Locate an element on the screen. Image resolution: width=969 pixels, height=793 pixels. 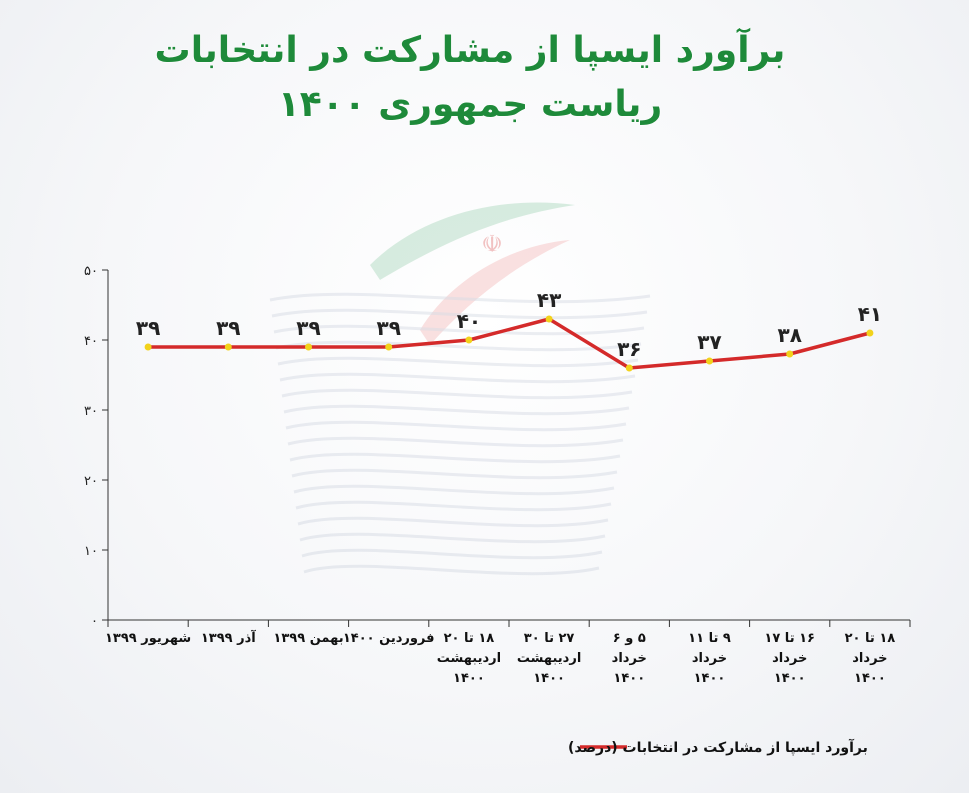
data-markers is located at coordinates (509, 343).